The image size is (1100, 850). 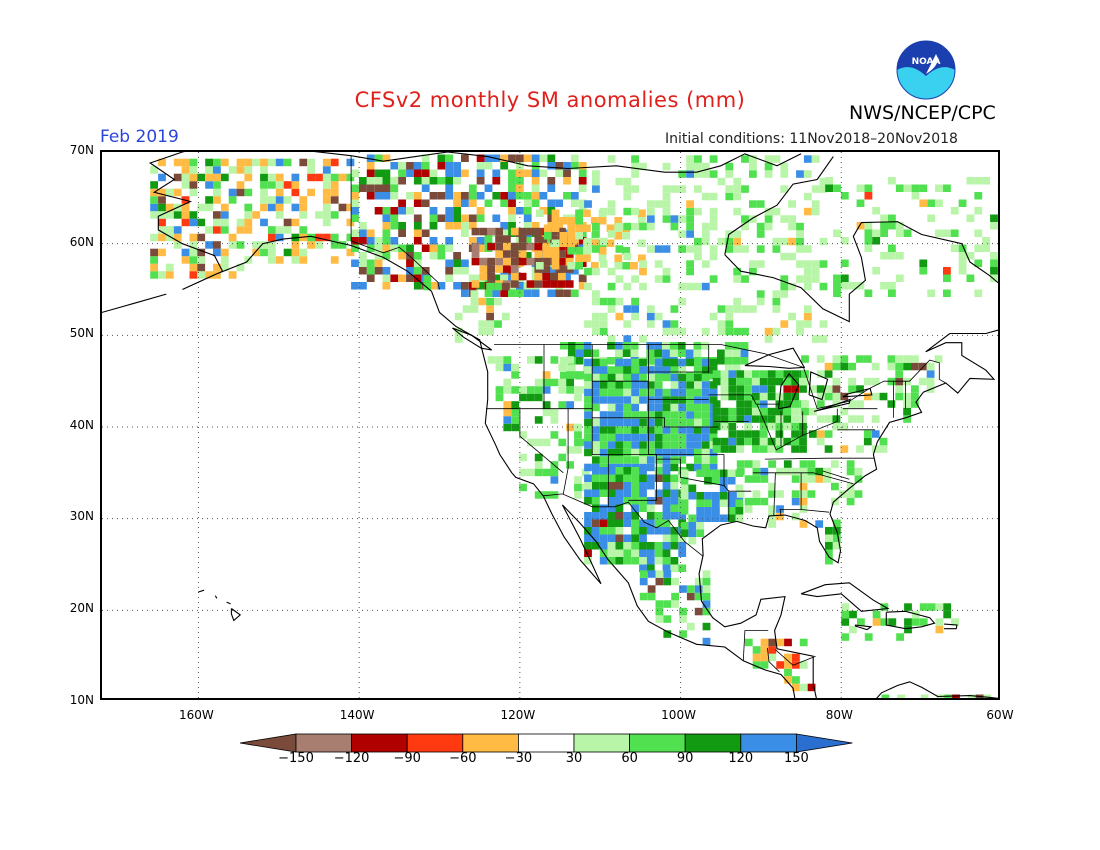 I want to click on lon-label: 60W, so click(x=1000, y=715).